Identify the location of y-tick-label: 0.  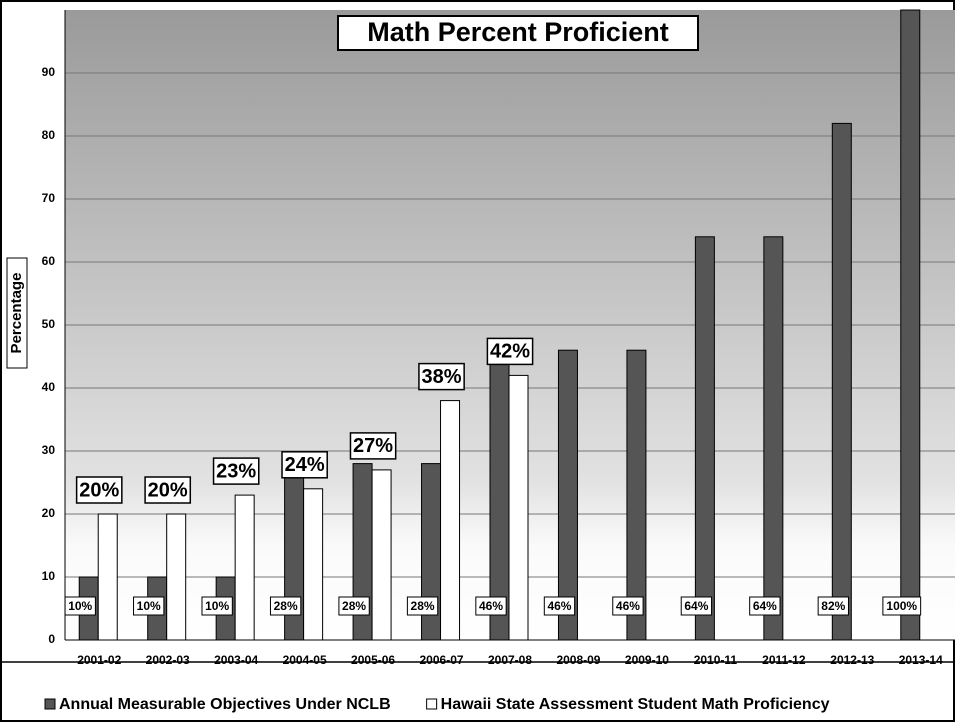
(51, 639).